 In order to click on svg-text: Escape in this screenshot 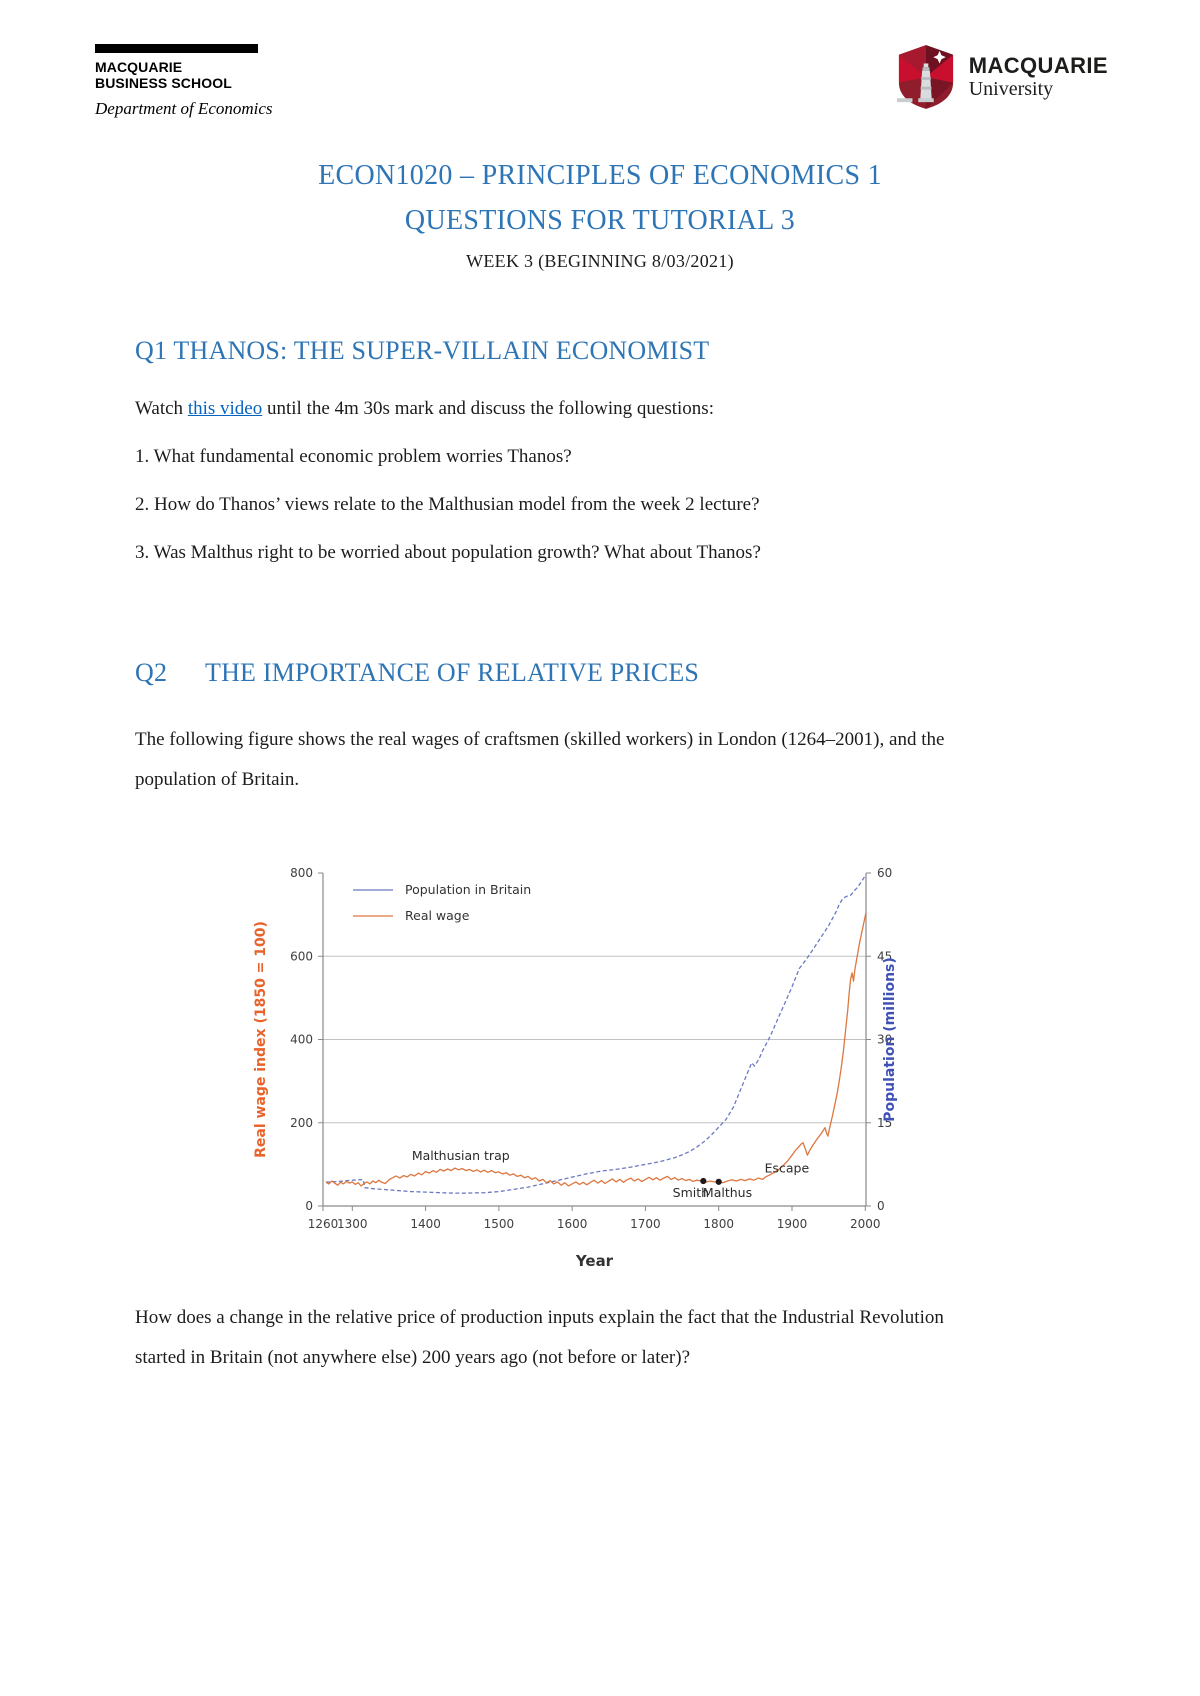, I will do `click(787, 1168)`.